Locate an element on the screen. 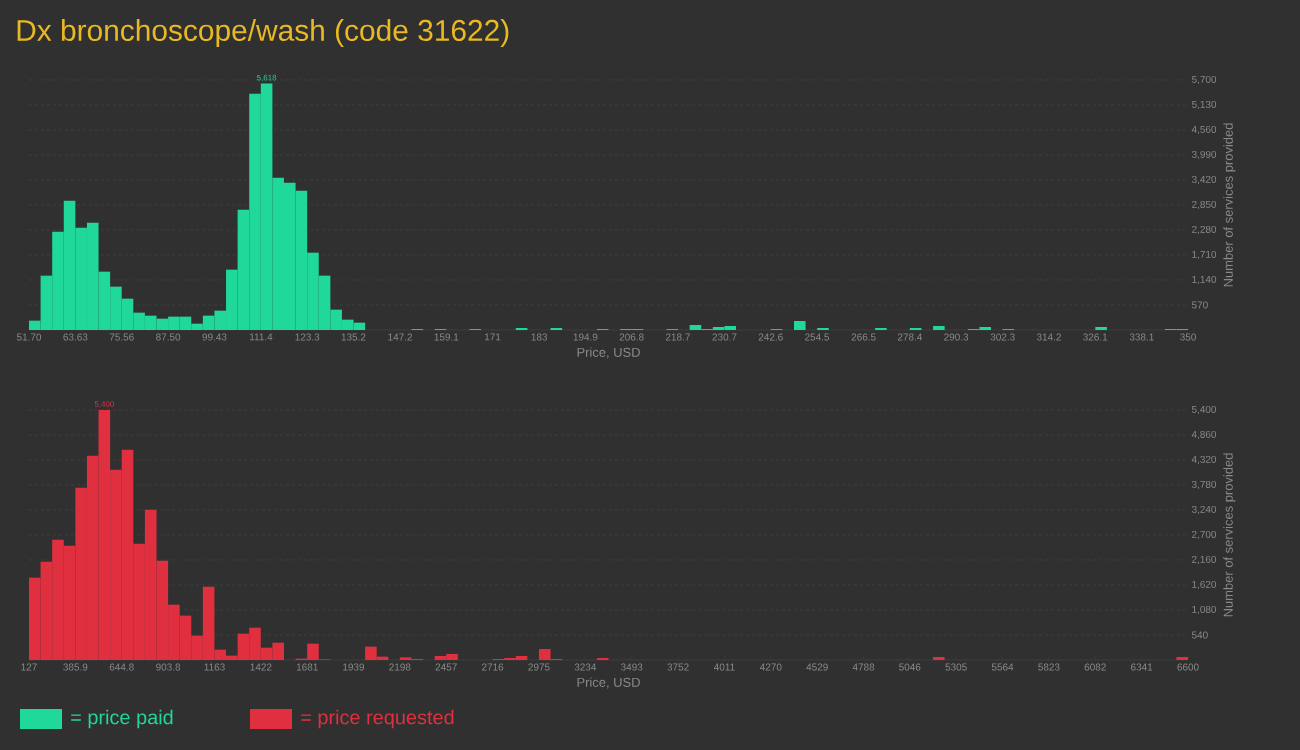 Image resolution: width=1300 pixels, height=750 pixels. x-tick-label: 1422 is located at coordinates (261, 667).